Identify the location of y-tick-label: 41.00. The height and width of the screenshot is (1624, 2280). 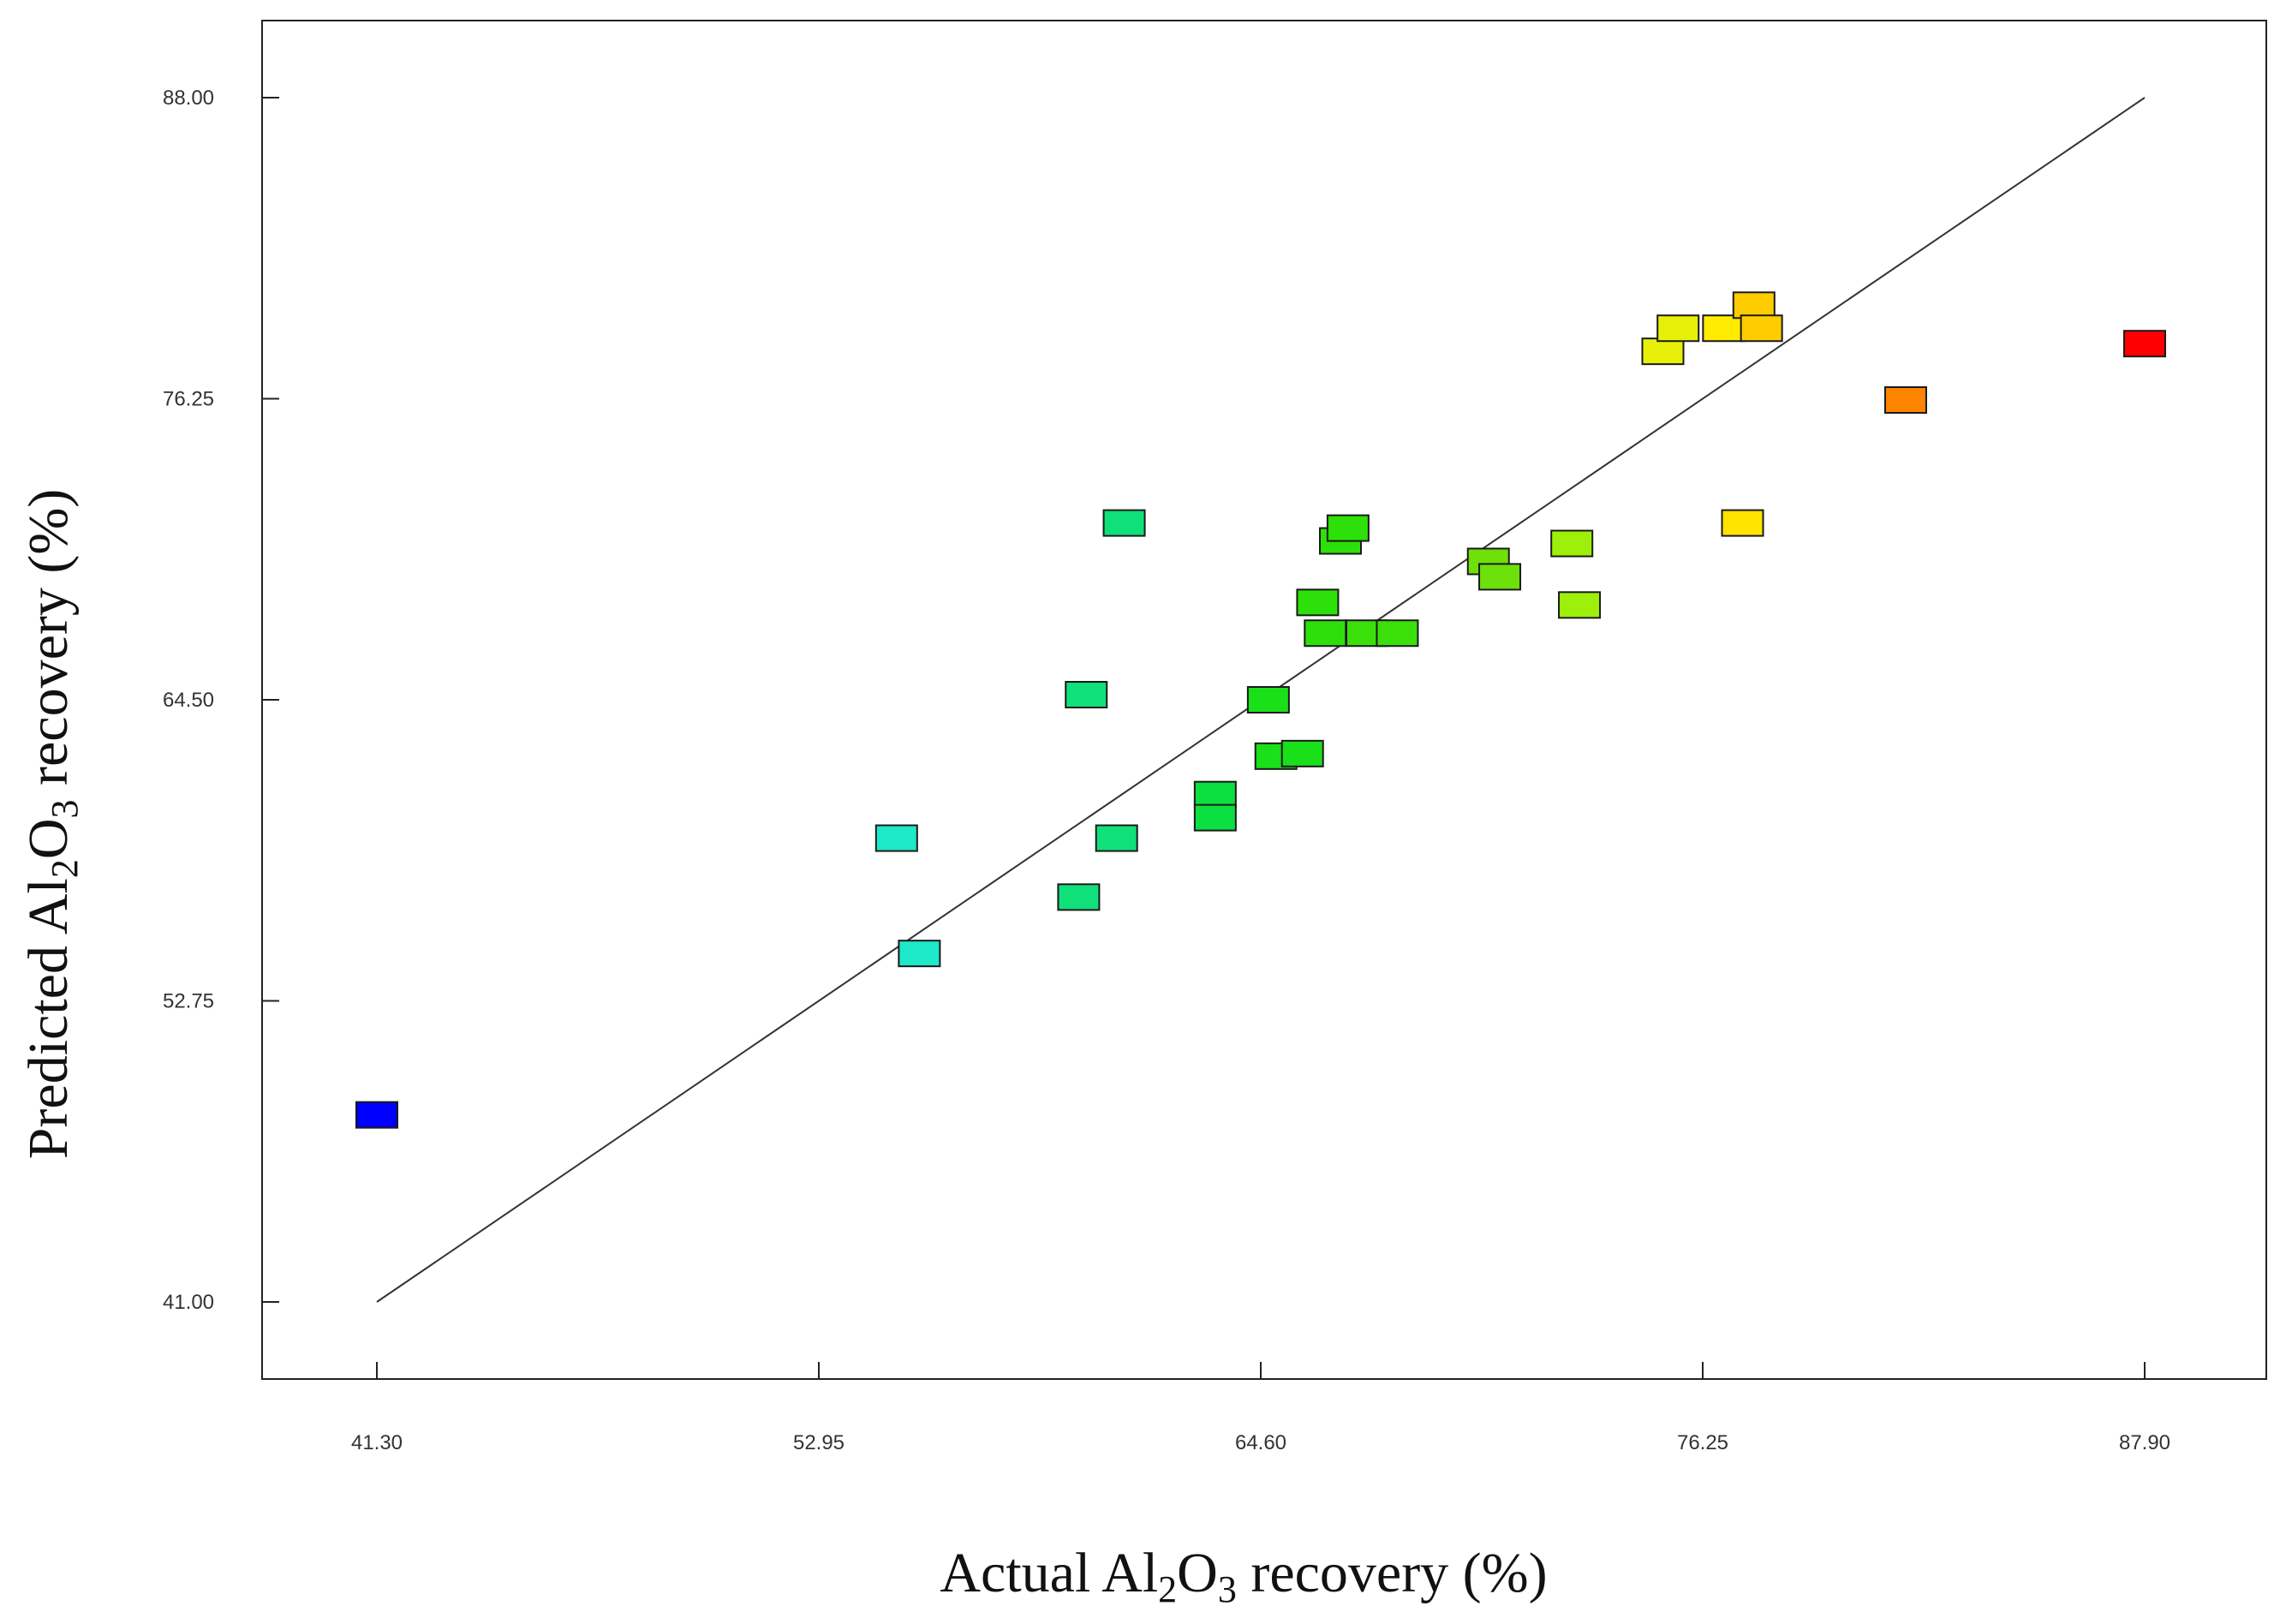
(188, 1302).